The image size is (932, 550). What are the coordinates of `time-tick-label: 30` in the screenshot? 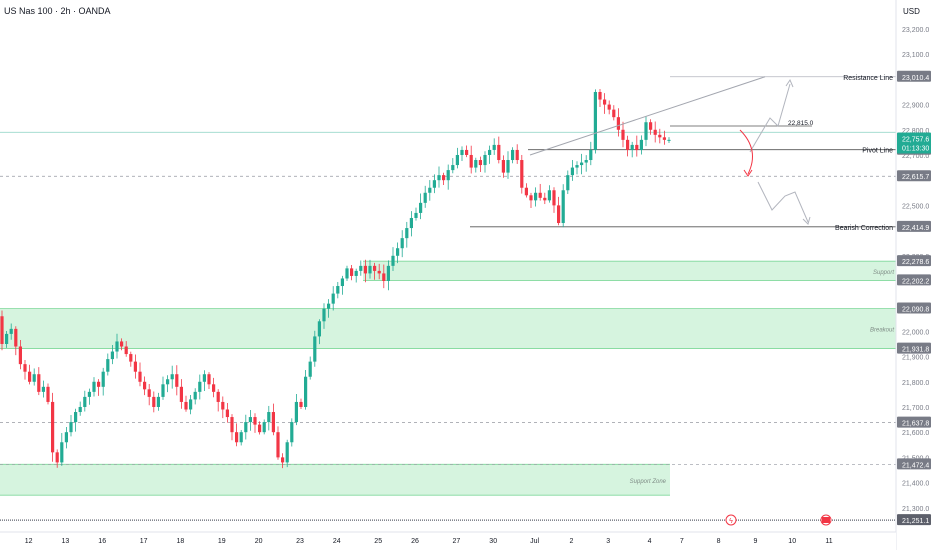 It's located at (493, 541).